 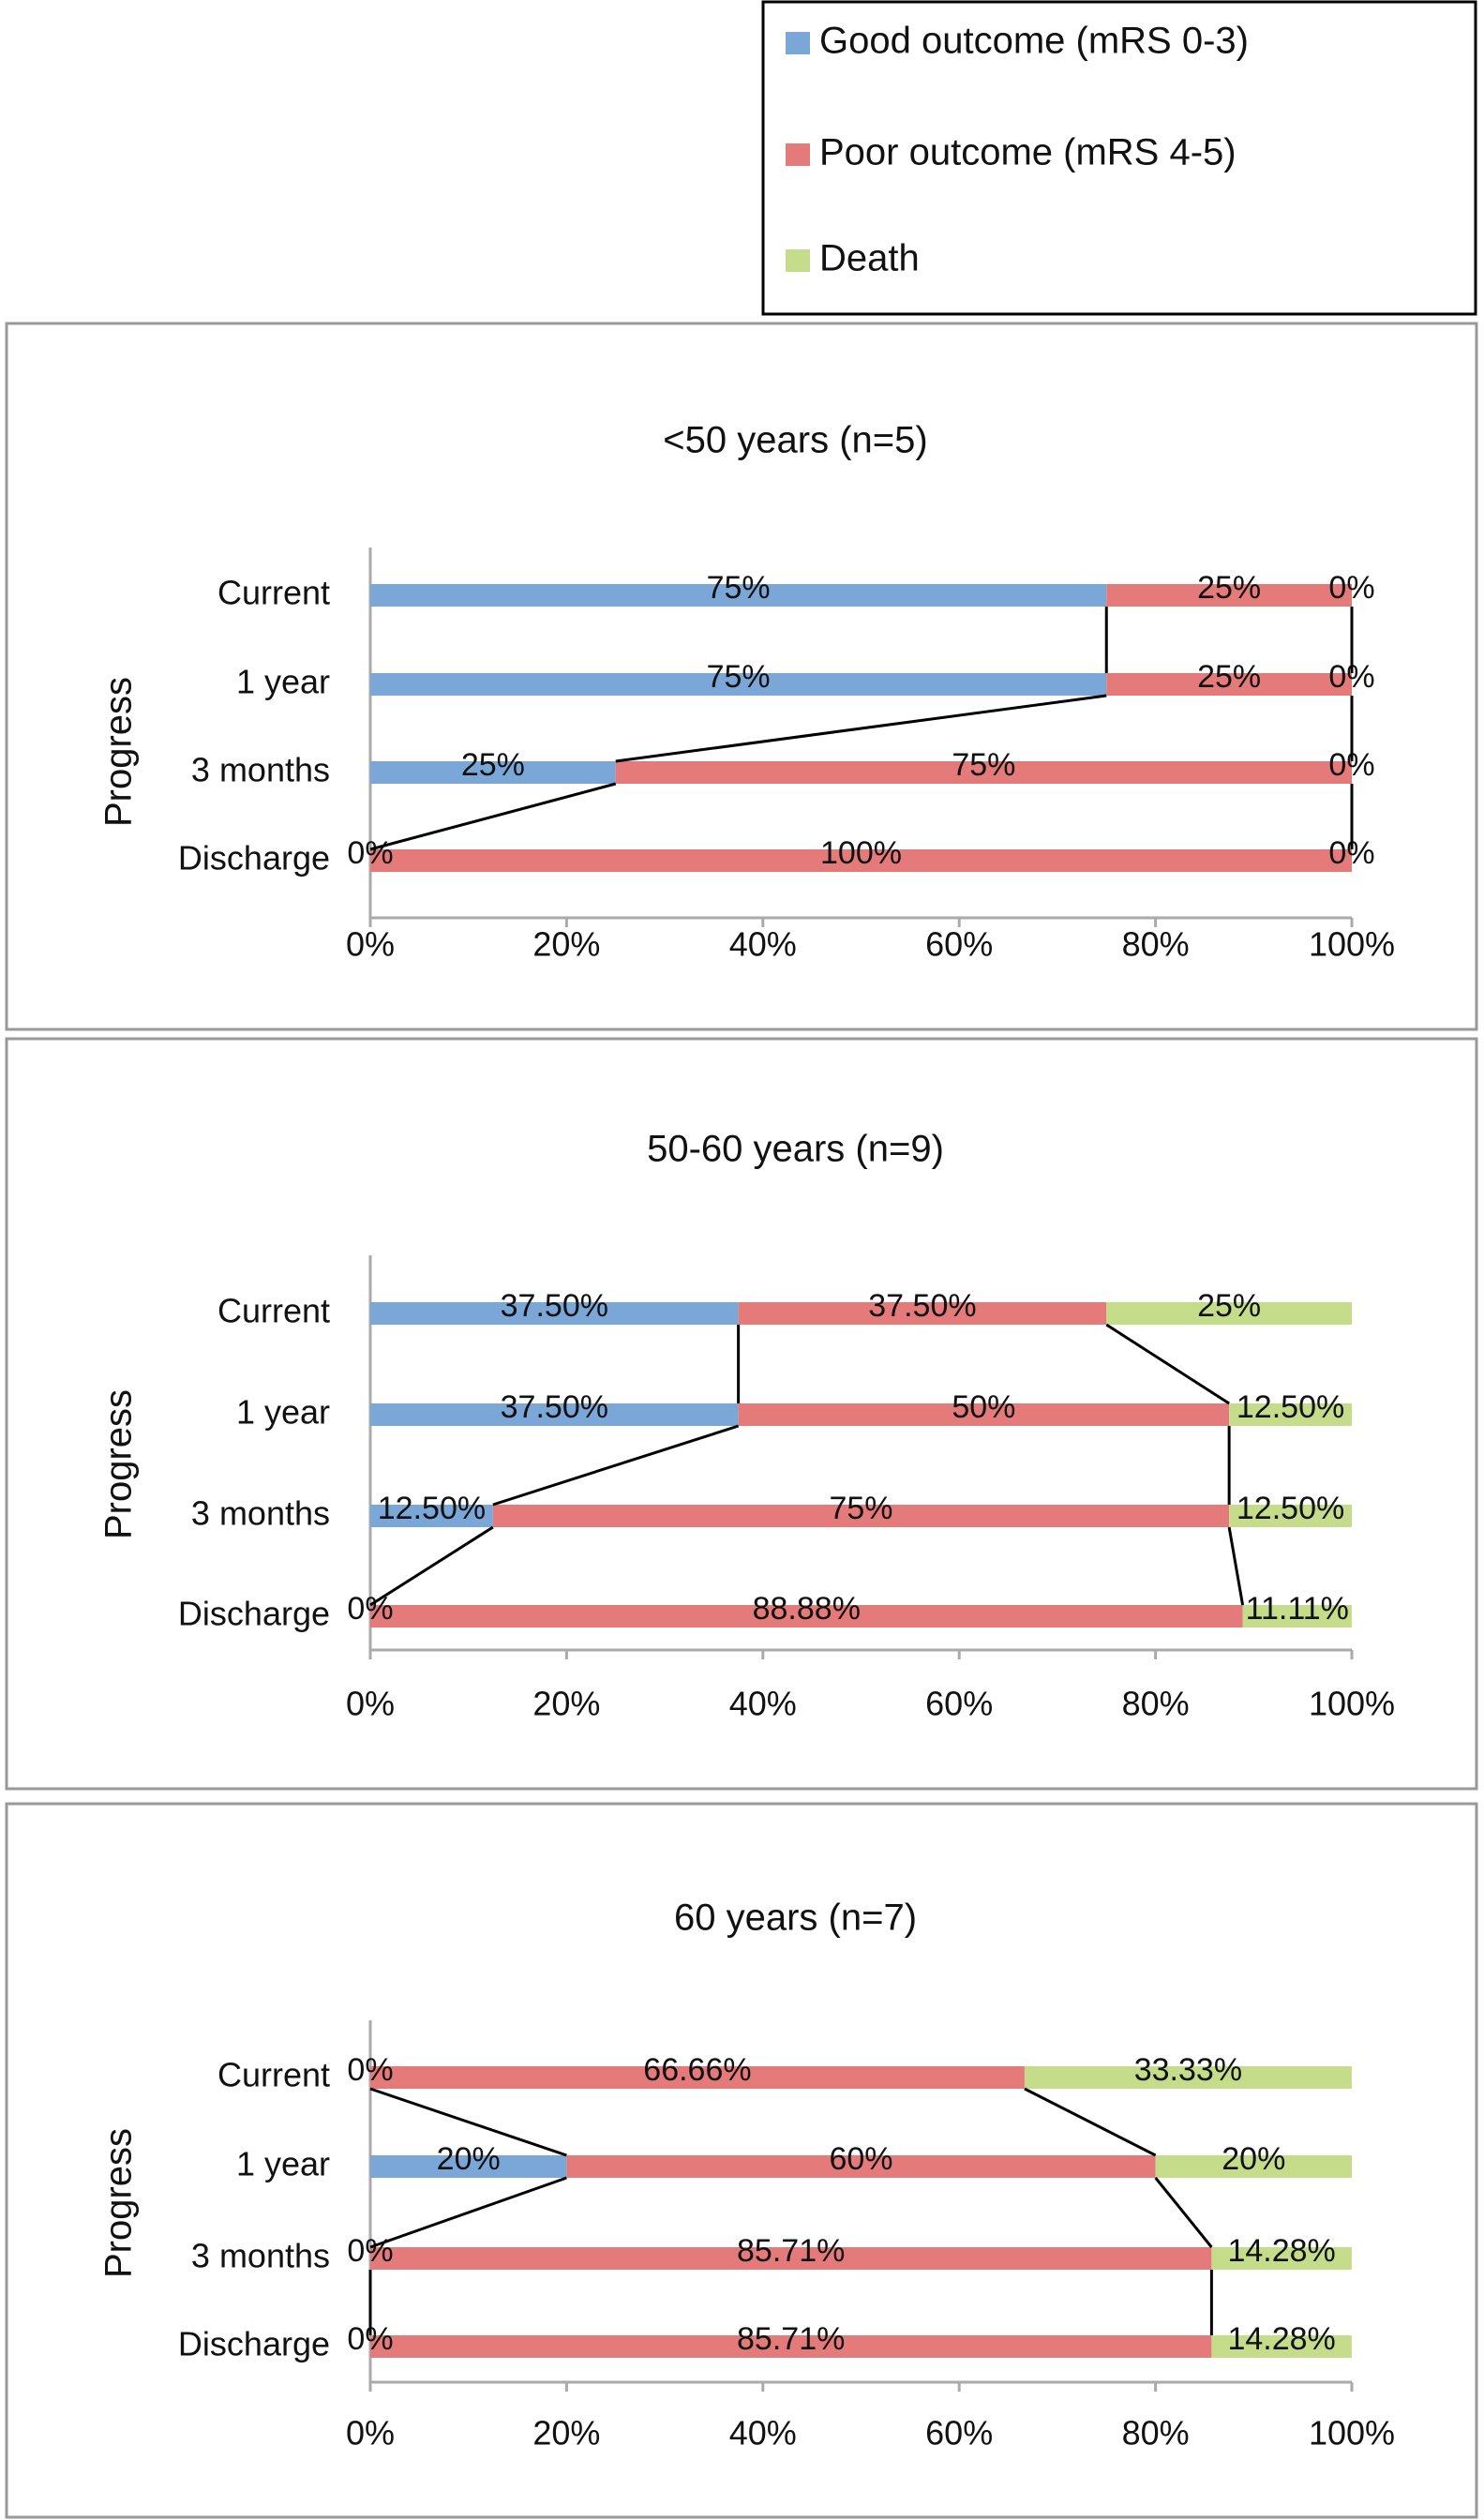 I want to click on legend-label: Death, so click(x=869, y=258).